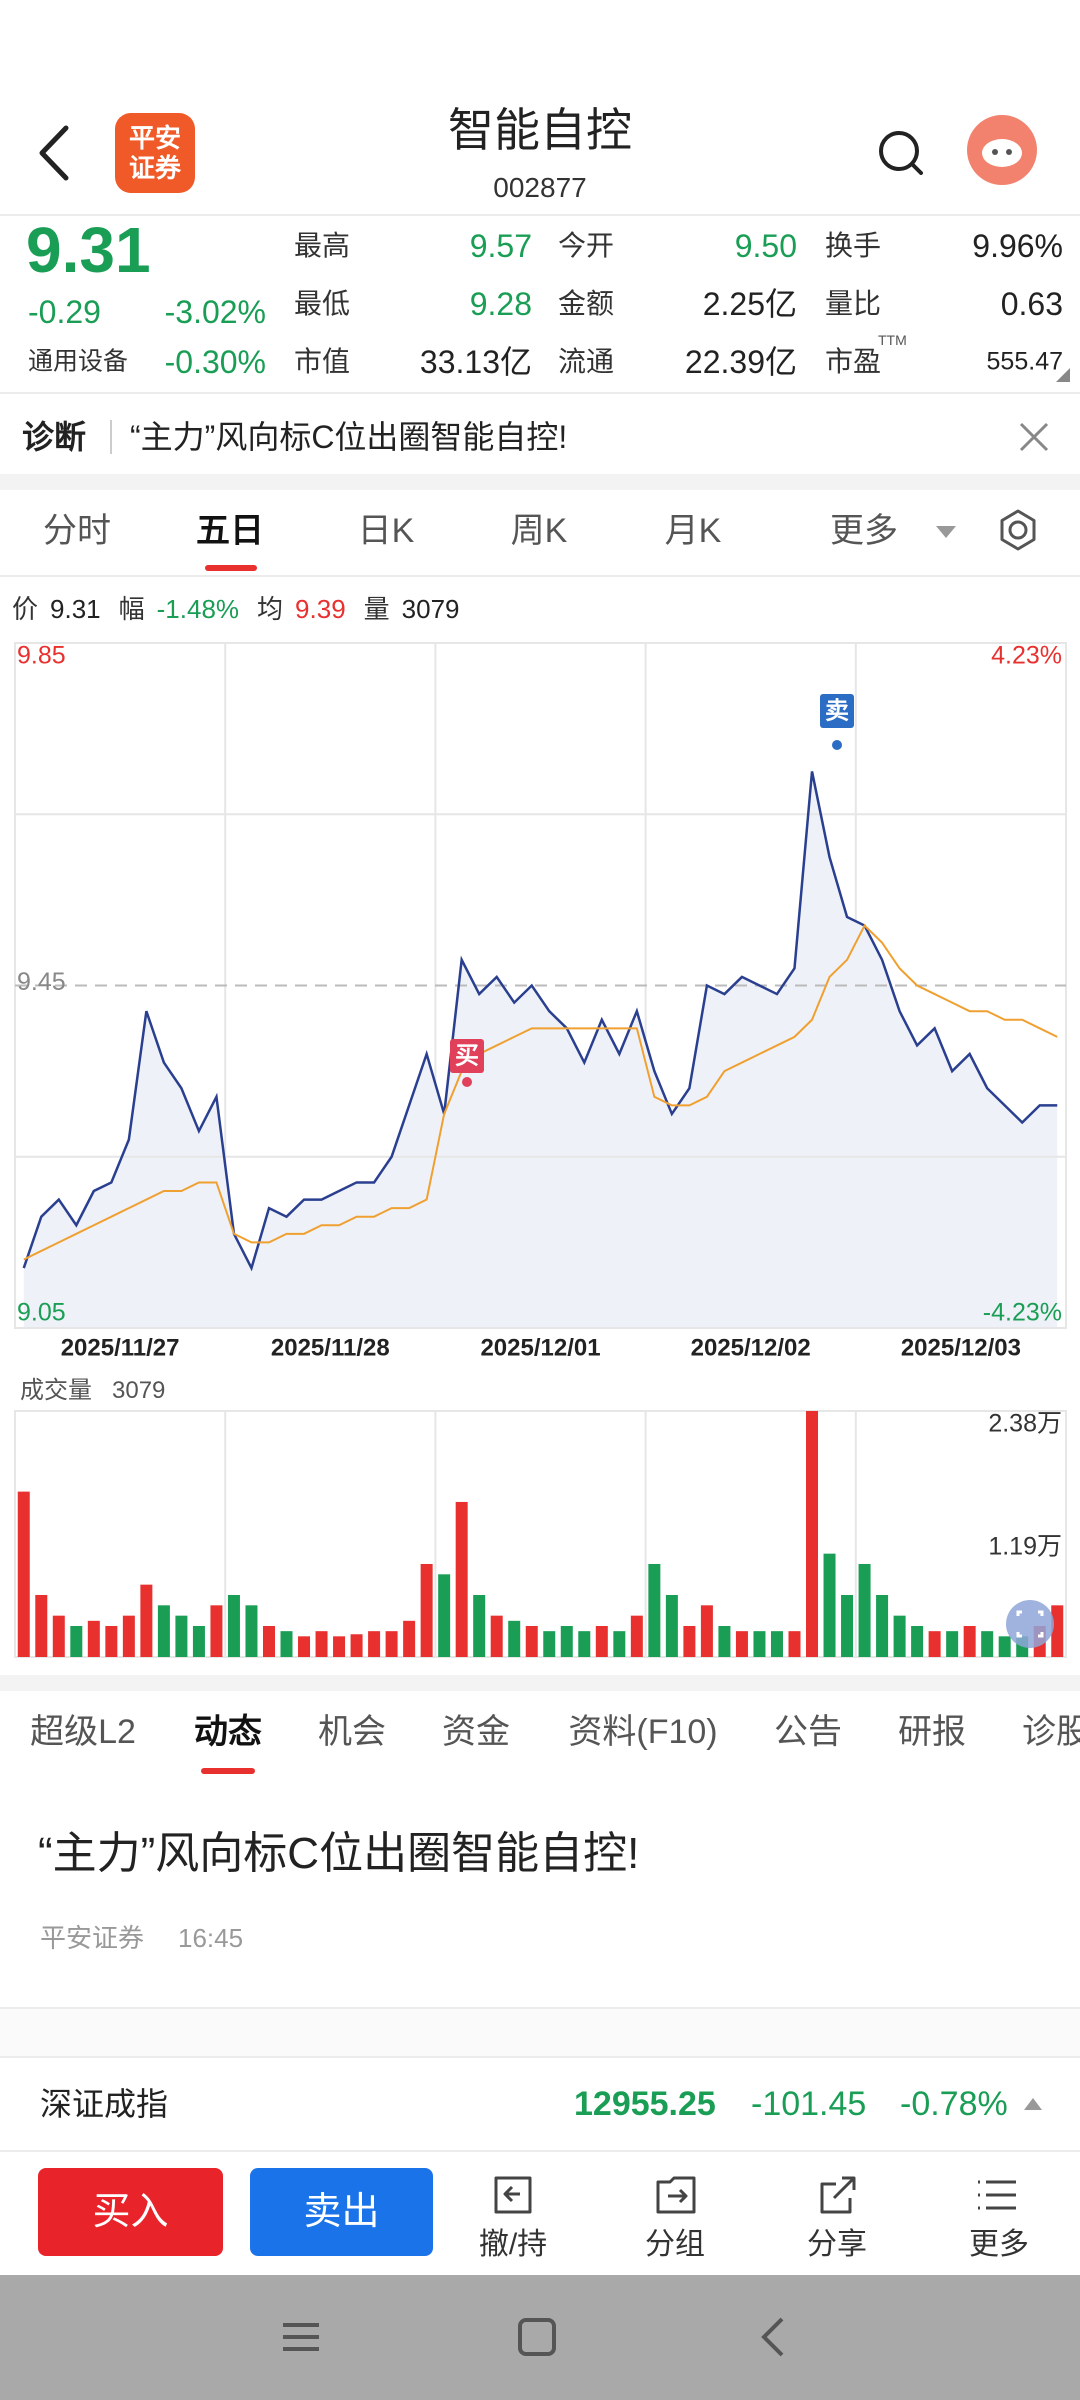 Image resolution: width=1080 pixels, height=2400 pixels. Describe the element at coordinates (25, 609) in the screenshot. I see `info-label: 价` at that location.